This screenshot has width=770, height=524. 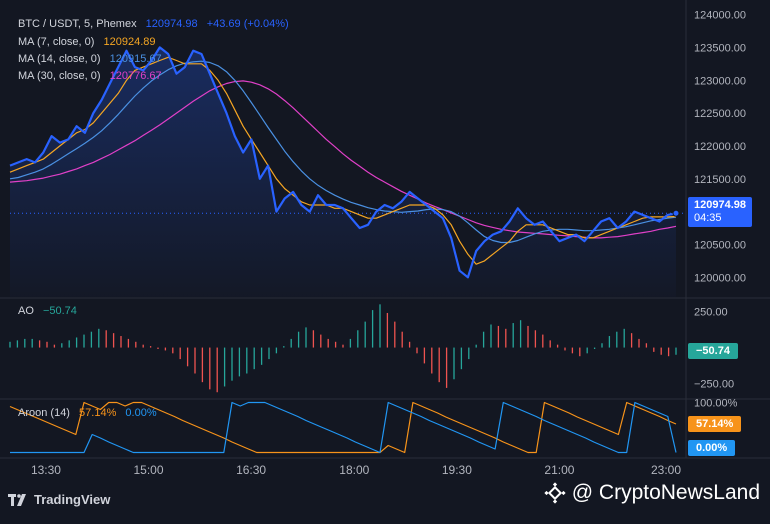 I want to click on aroon-axis-tick: 100.00%, so click(x=716, y=404).